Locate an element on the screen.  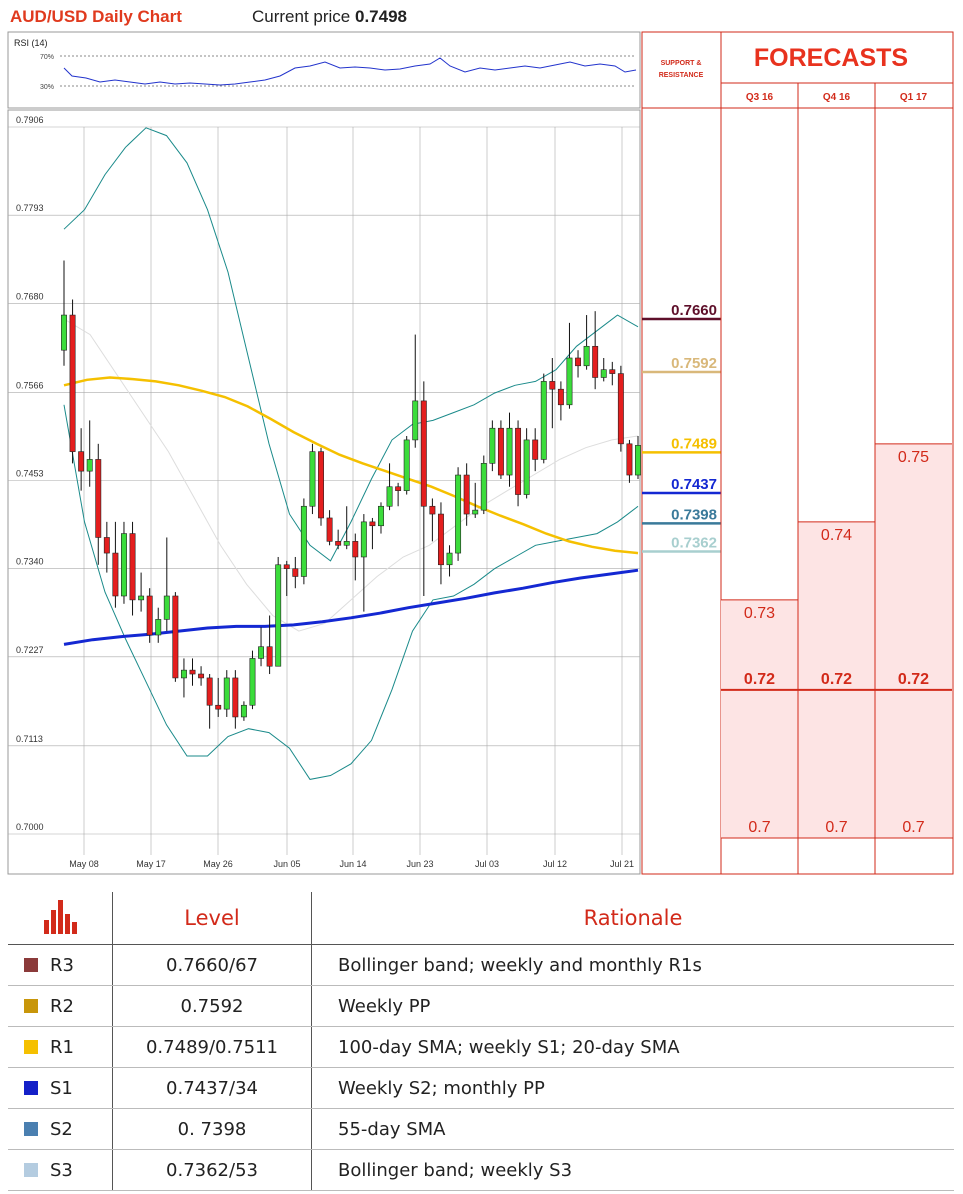
sr-title-line1: SUPPORT & is located at coordinates (681, 63).